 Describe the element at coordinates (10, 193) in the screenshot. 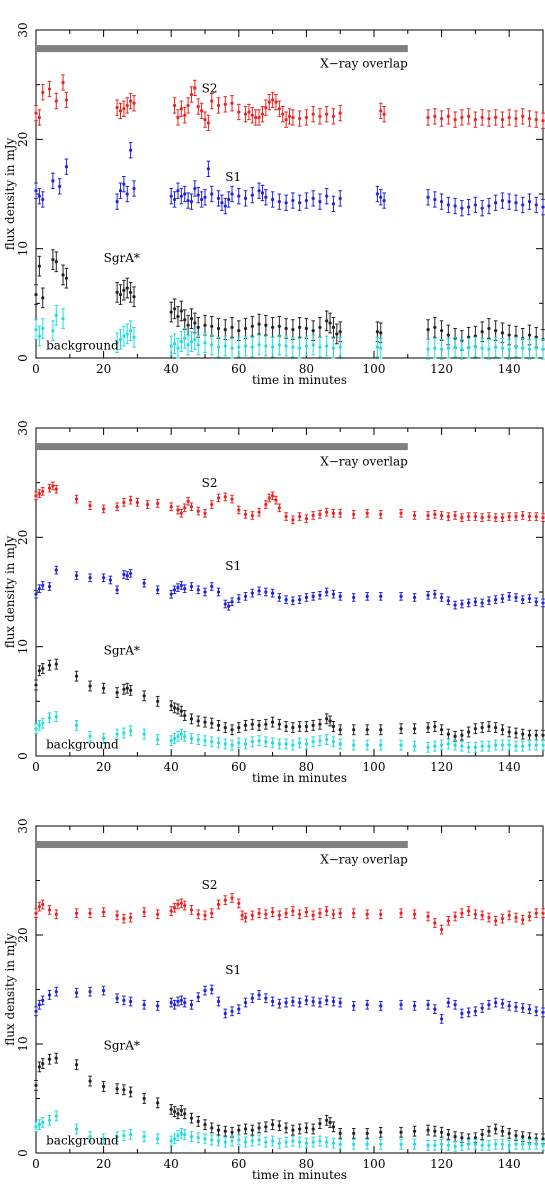

I see `y-axis-label: flux density in mJy` at that location.